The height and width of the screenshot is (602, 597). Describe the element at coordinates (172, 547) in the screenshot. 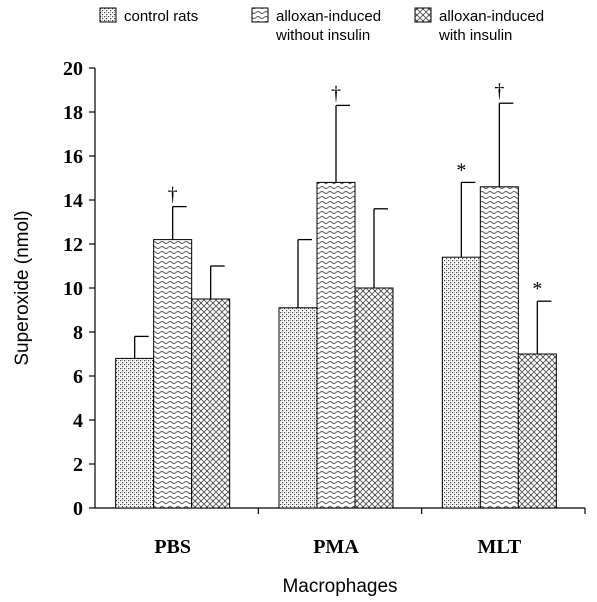

I see `x-tick-label: PBS` at that location.